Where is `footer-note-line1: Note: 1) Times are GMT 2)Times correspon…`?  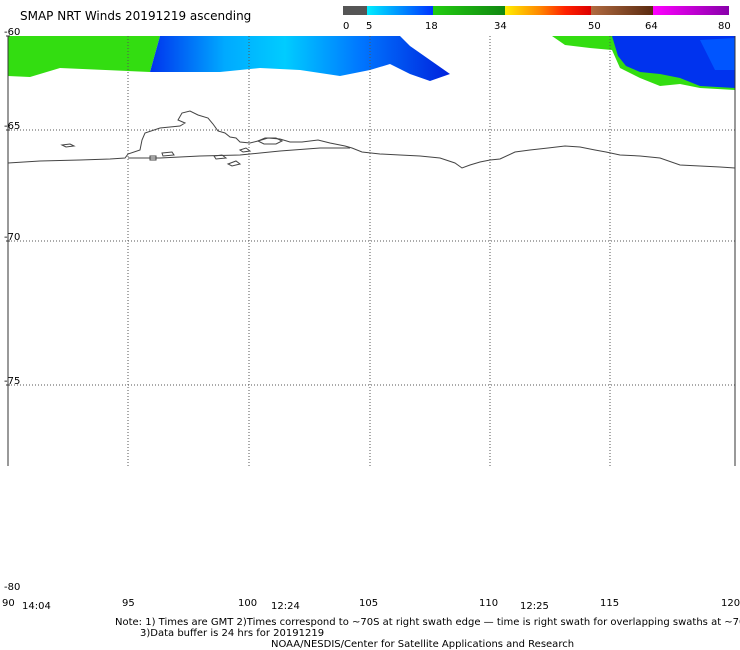
footer-note-line1: Note: 1) Times are GMT 2)Times correspon… is located at coordinates (427, 622).